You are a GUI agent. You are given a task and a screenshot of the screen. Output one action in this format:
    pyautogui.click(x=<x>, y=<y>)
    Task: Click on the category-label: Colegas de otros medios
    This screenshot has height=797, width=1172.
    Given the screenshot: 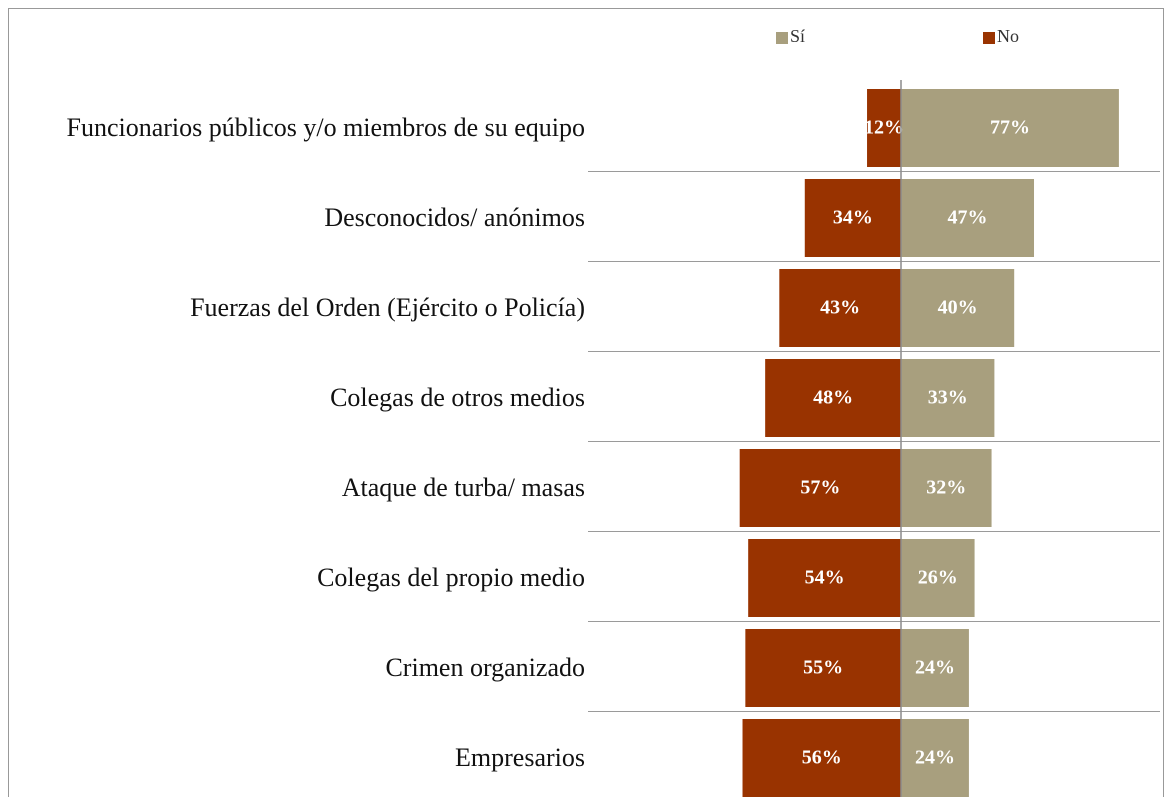 What is the action you would take?
    pyautogui.click(x=457, y=397)
    